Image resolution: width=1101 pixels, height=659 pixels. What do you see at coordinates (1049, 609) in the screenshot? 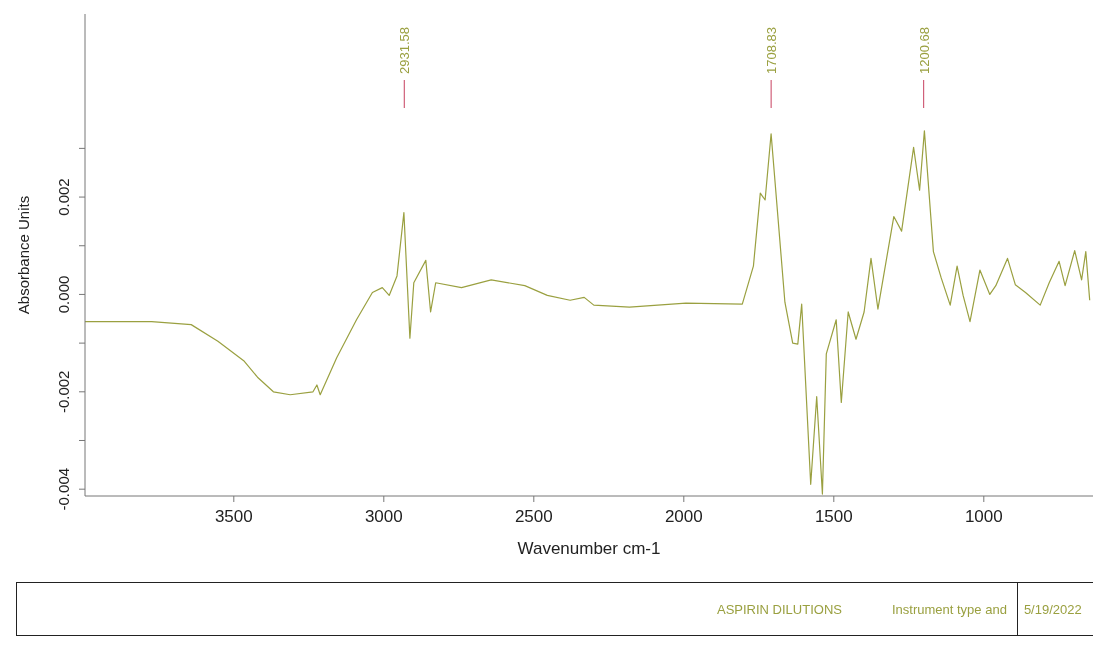
I see `text: 5/19/2022` at bounding box center [1049, 609].